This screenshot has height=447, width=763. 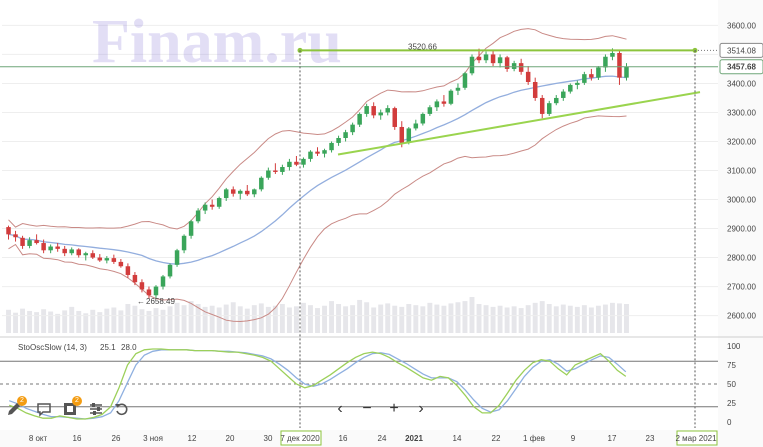 What do you see at coordinates (421, 408) in the screenshot?
I see `scroll-right-button: ›` at bounding box center [421, 408].